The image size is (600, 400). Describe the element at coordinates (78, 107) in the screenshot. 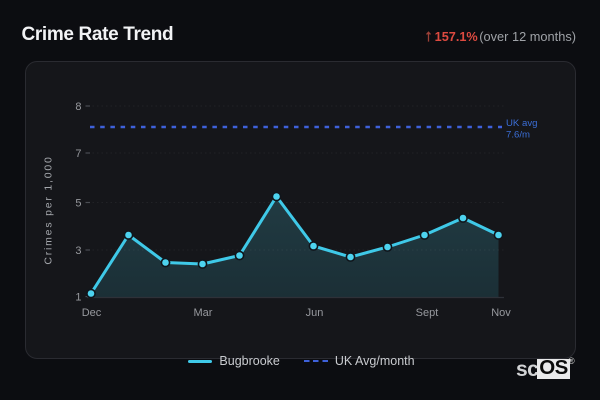

I see `svg-text: 8` at that location.